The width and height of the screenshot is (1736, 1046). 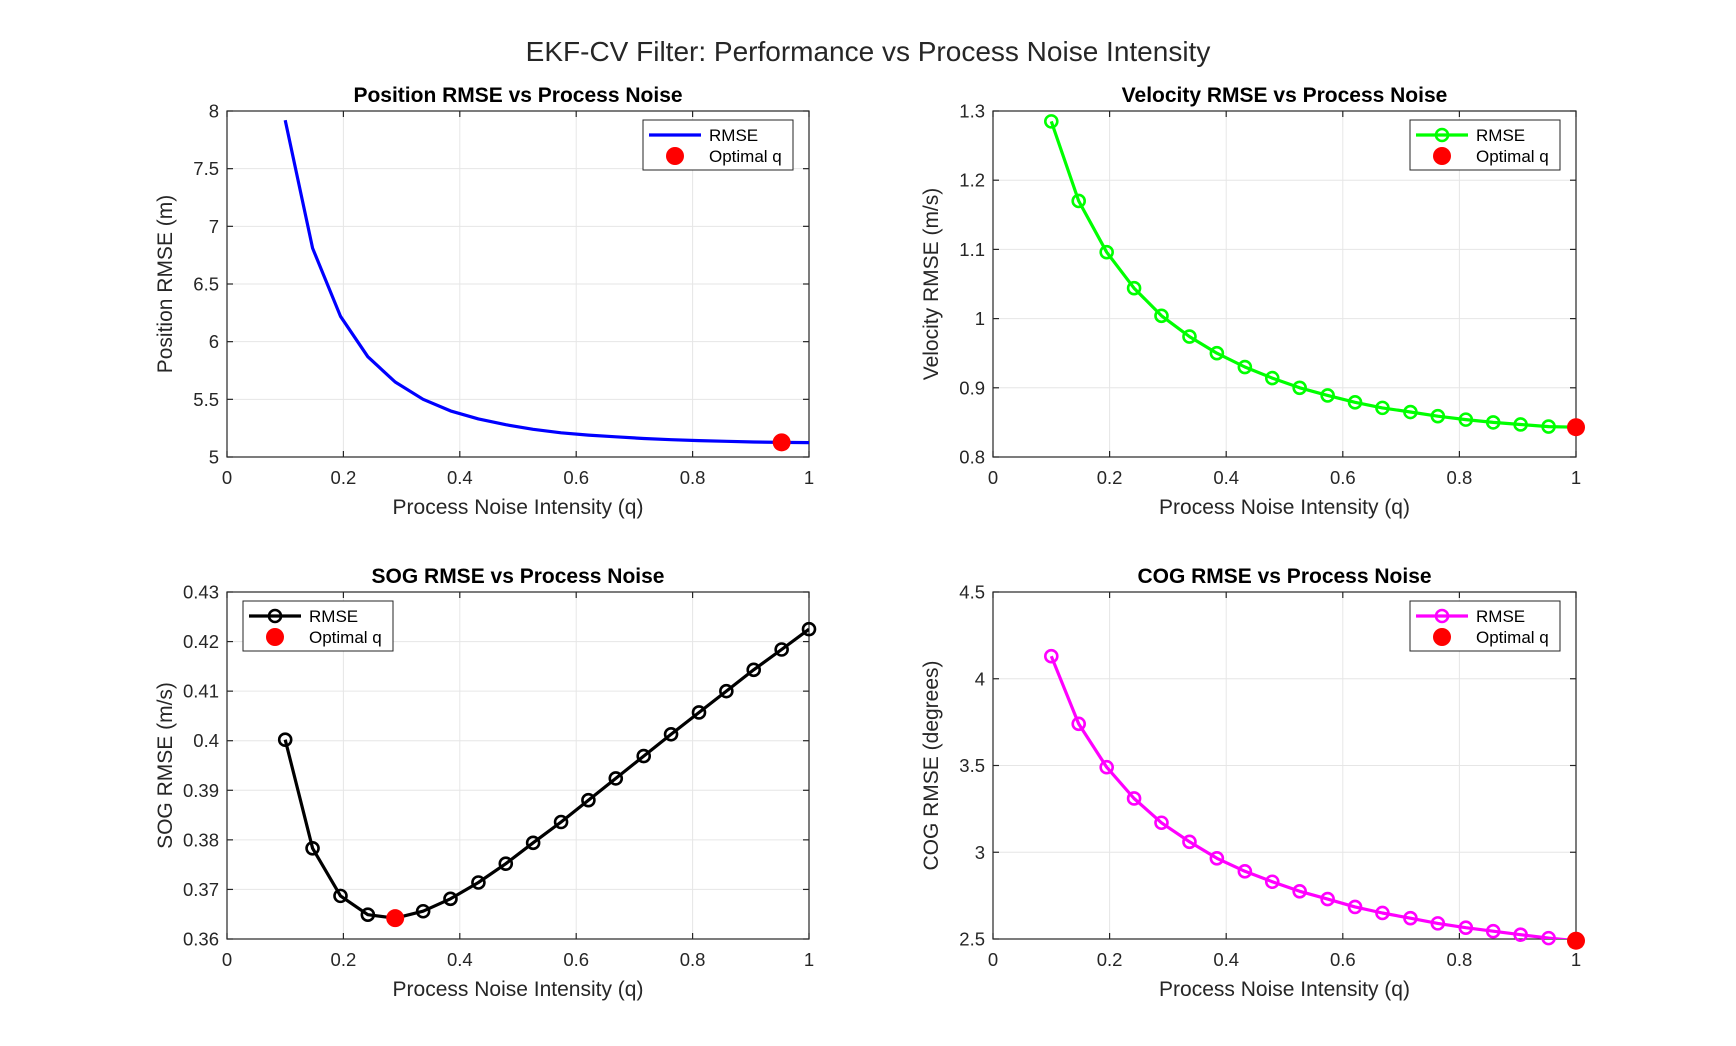 I want to click on y-tick-label: 4.5, so click(x=972, y=592).